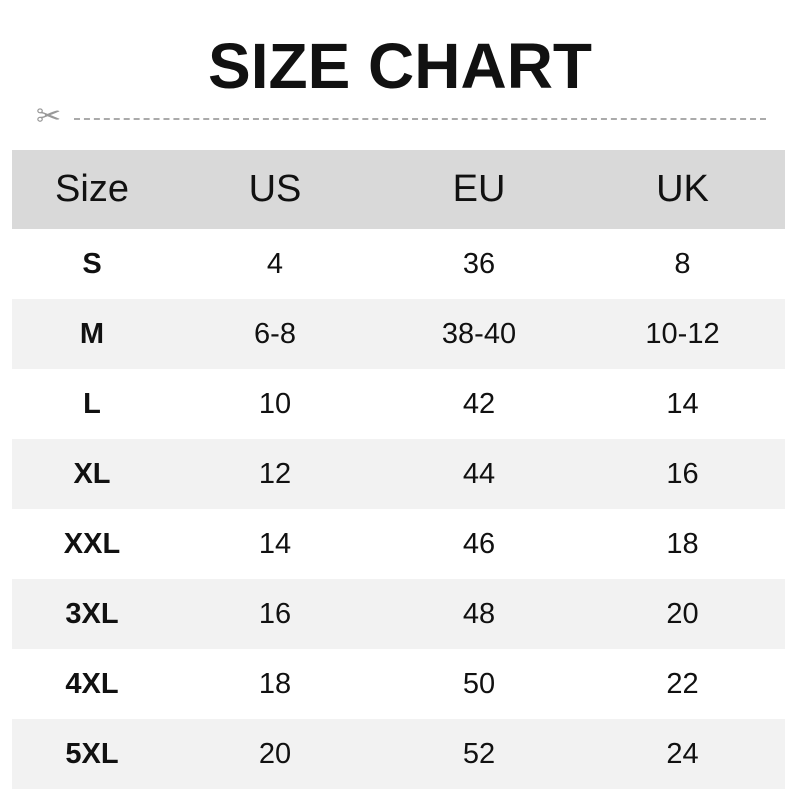 The height and width of the screenshot is (800, 800). What do you see at coordinates (682, 403) in the screenshot?
I see `cell-uk: 14` at bounding box center [682, 403].